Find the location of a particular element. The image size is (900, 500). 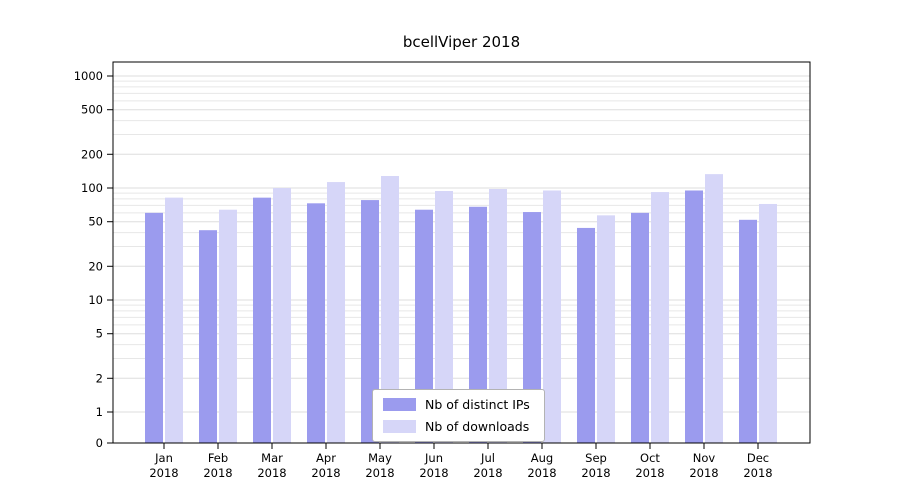

bar-nov-downloads is located at coordinates (714, 309).